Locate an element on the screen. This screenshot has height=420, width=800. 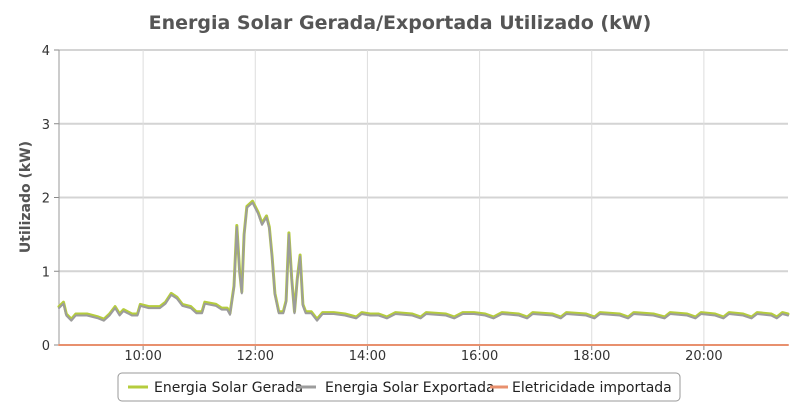
legend-label-exported: Energia Solar Exportada is located at coordinates (410, 388).